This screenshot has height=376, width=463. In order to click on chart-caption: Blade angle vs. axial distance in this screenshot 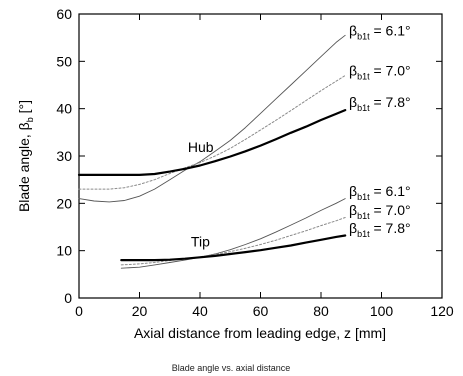, I will do `click(231, 368)`.